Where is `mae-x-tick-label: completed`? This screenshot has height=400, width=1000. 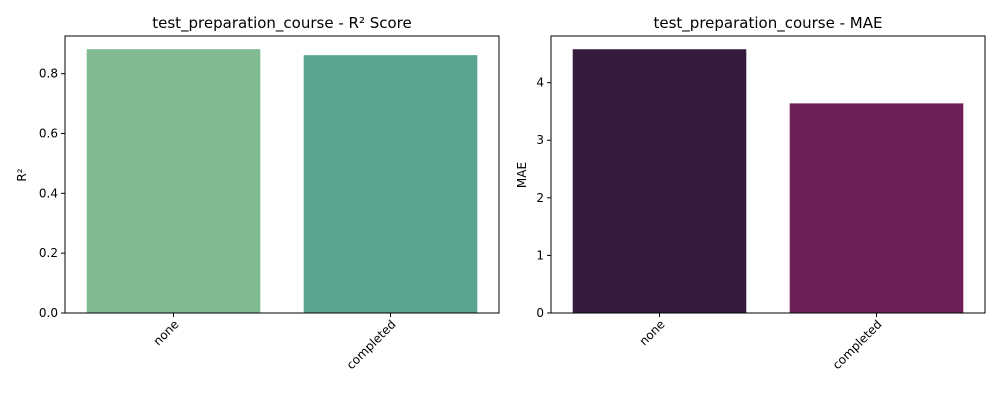 mae-x-tick-label: completed is located at coordinates (857, 344).